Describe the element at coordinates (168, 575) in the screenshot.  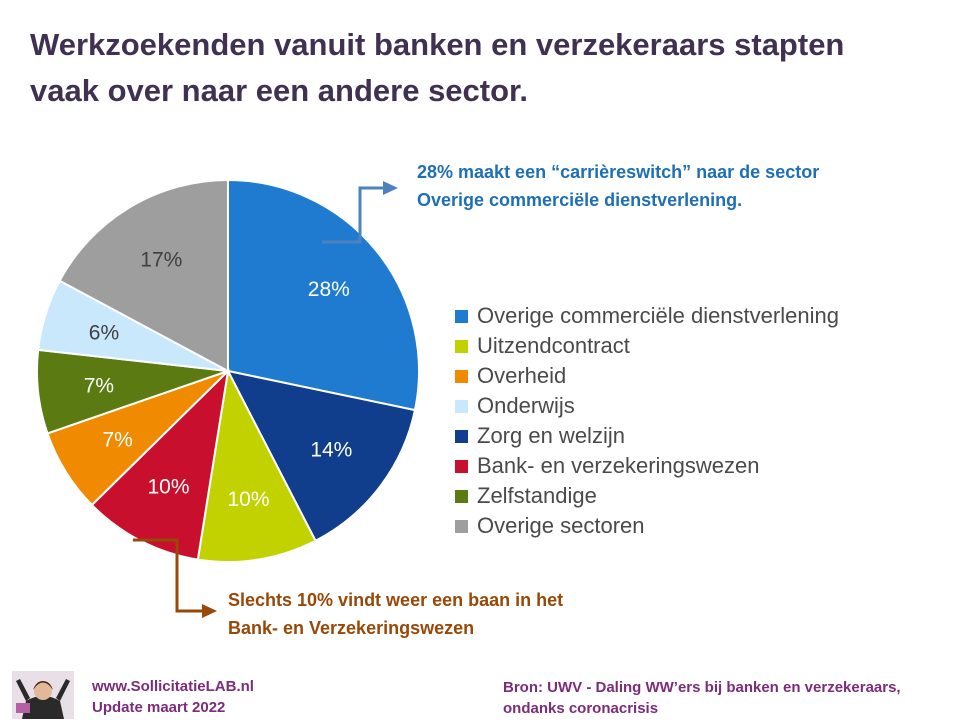
I see `annotation-arrow-bottom` at that location.